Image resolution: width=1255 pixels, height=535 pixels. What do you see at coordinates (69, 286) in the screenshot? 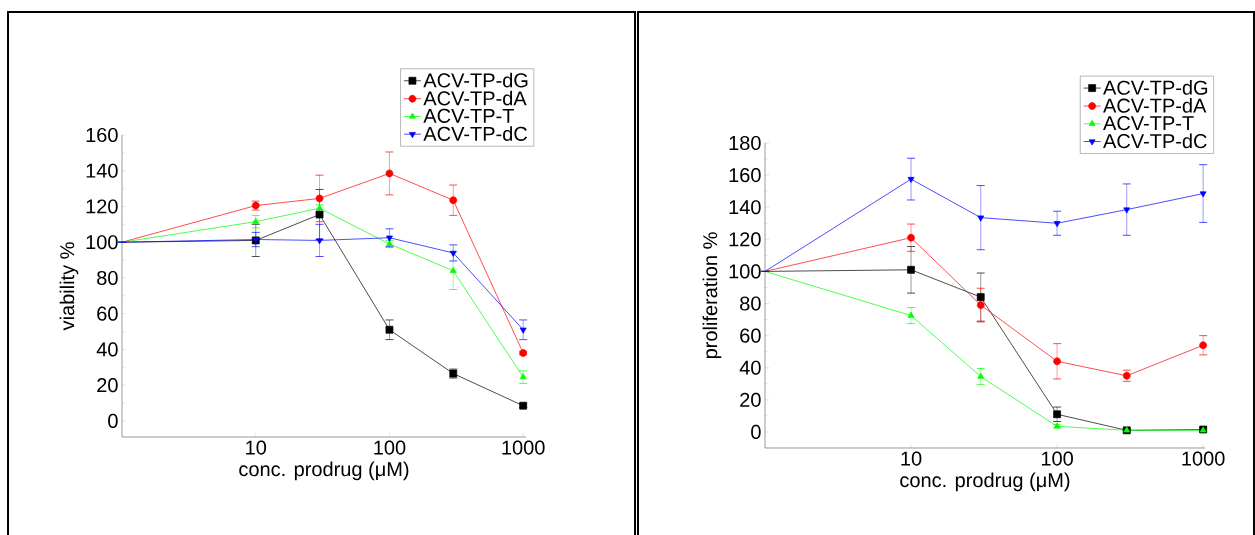
I see `y-axis-title: viability %` at bounding box center [69, 286].